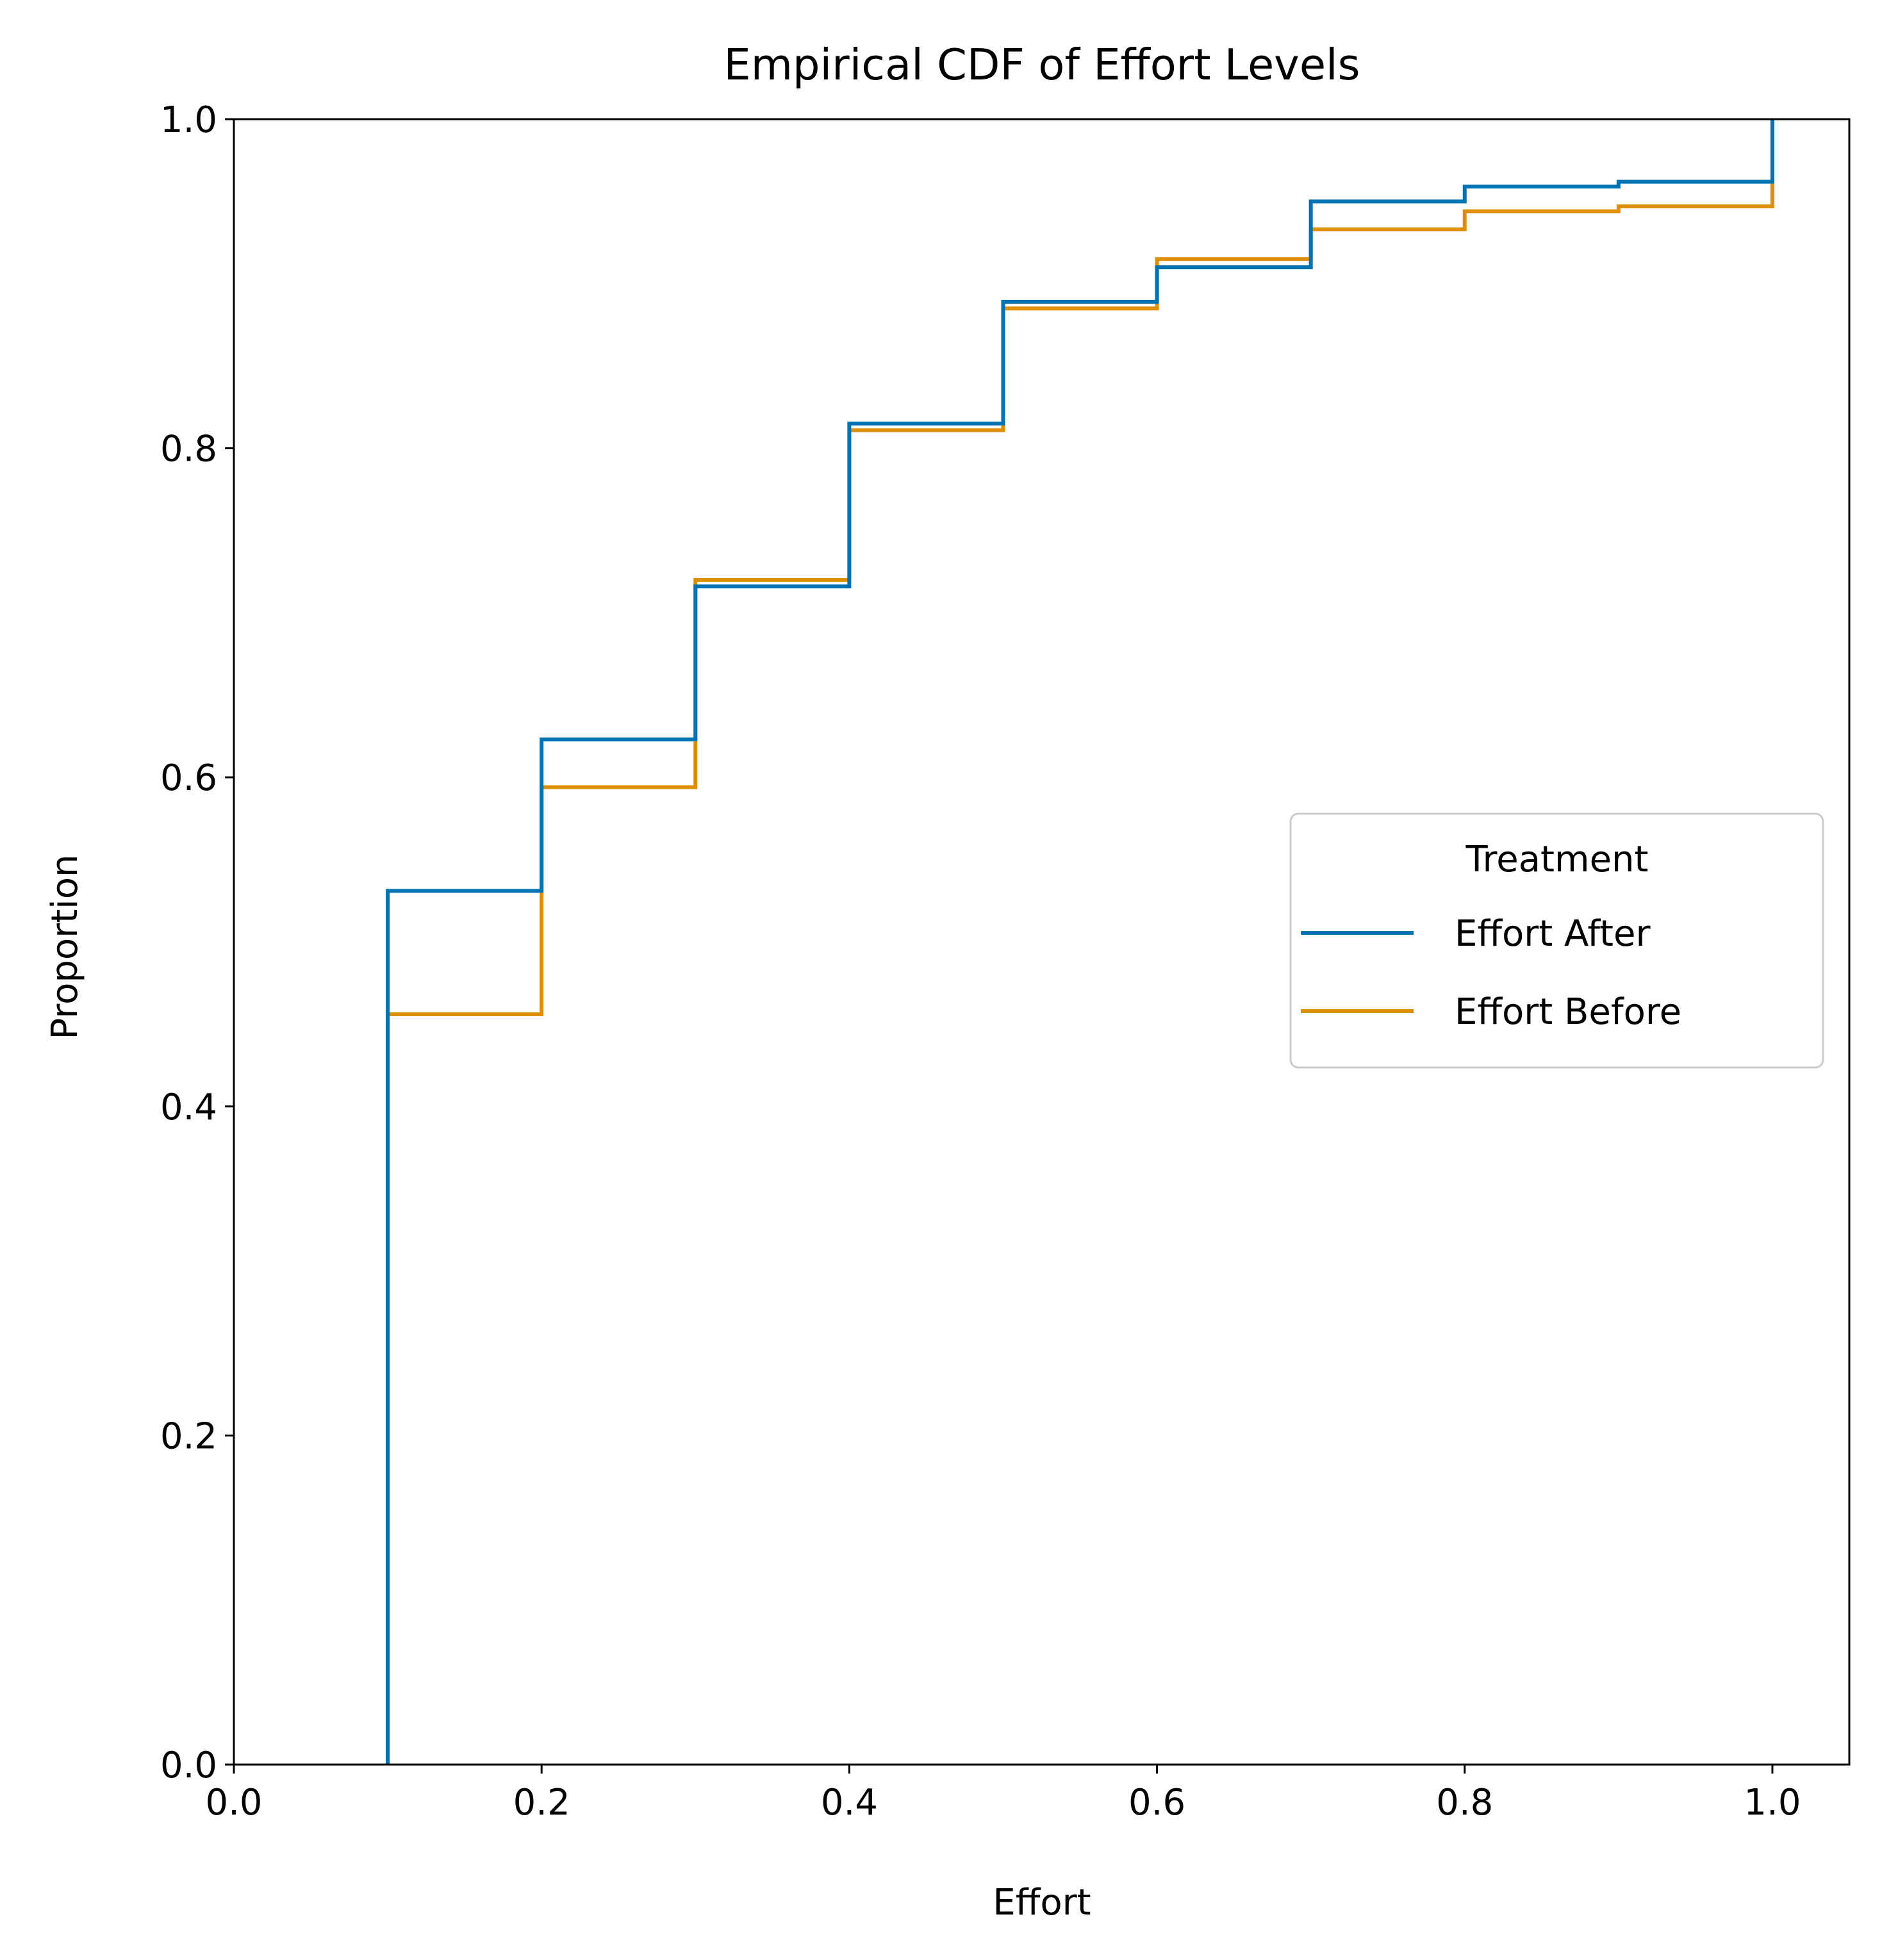 The height and width of the screenshot is (1960, 1882). Describe the element at coordinates (189, 1765) in the screenshot. I see `y-tick-label: 0.0` at that location.